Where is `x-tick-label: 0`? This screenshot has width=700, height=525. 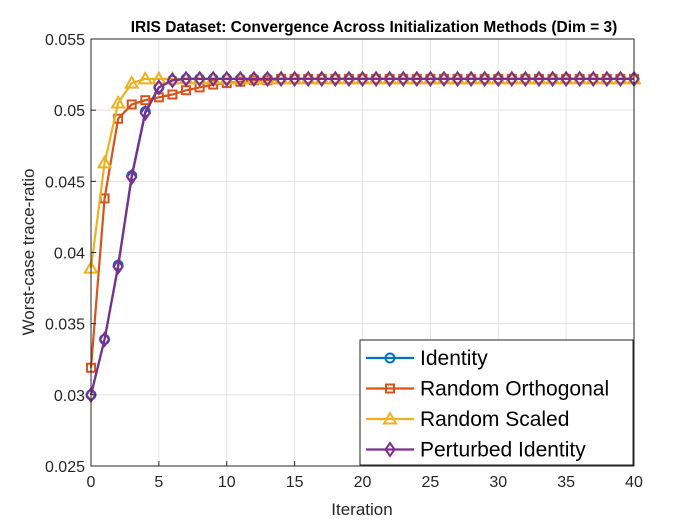
x-tick-label: 0 is located at coordinates (91, 482).